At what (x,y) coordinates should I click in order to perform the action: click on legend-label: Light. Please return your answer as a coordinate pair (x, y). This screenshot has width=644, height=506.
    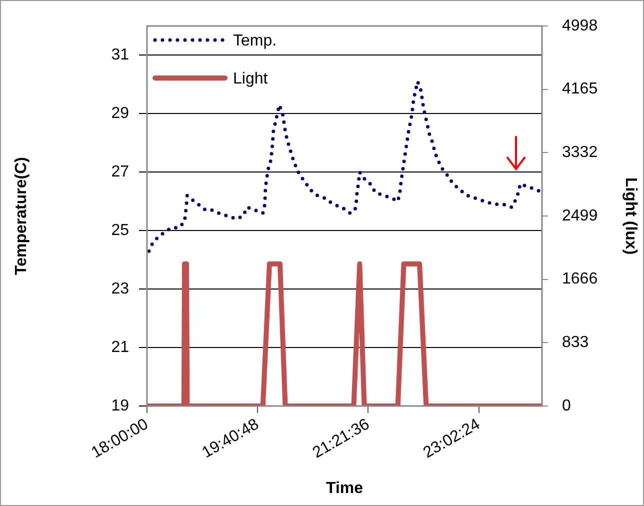
    Looking at the image, I should click on (250, 79).